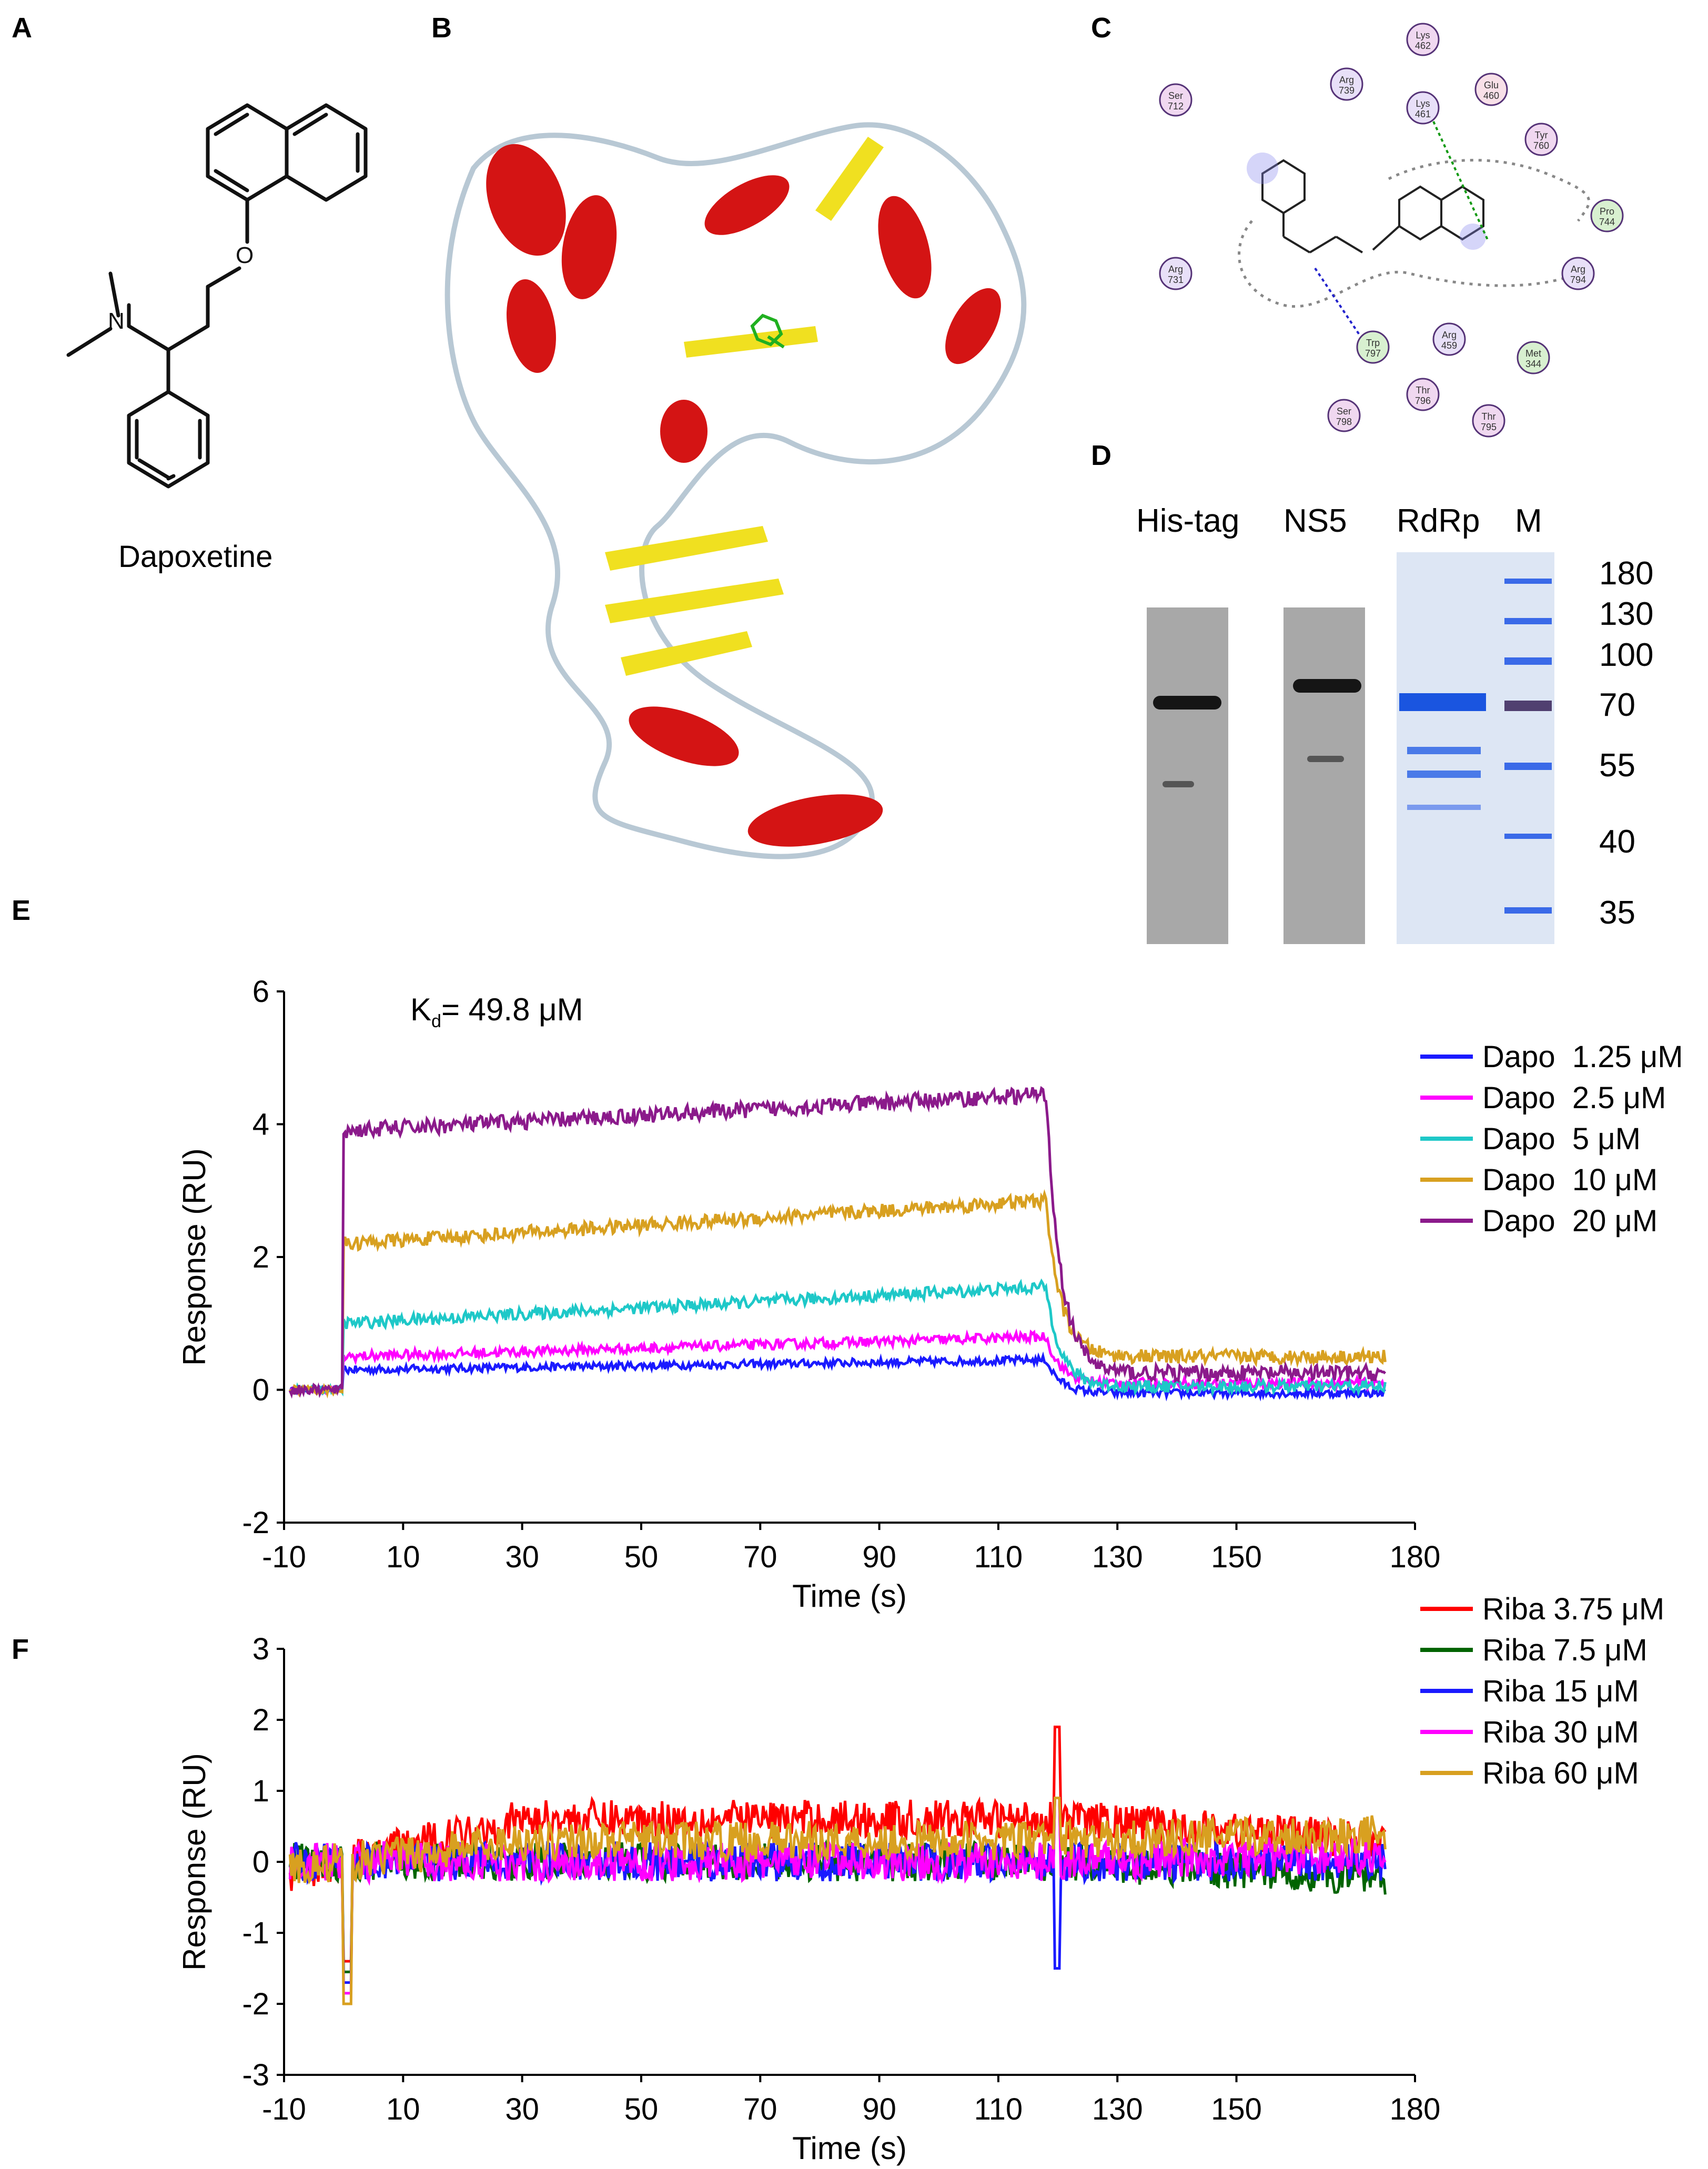  Describe the element at coordinates (1574, 1097) in the screenshot. I see `legend-label: Dapo 2.5 μM` at that location.